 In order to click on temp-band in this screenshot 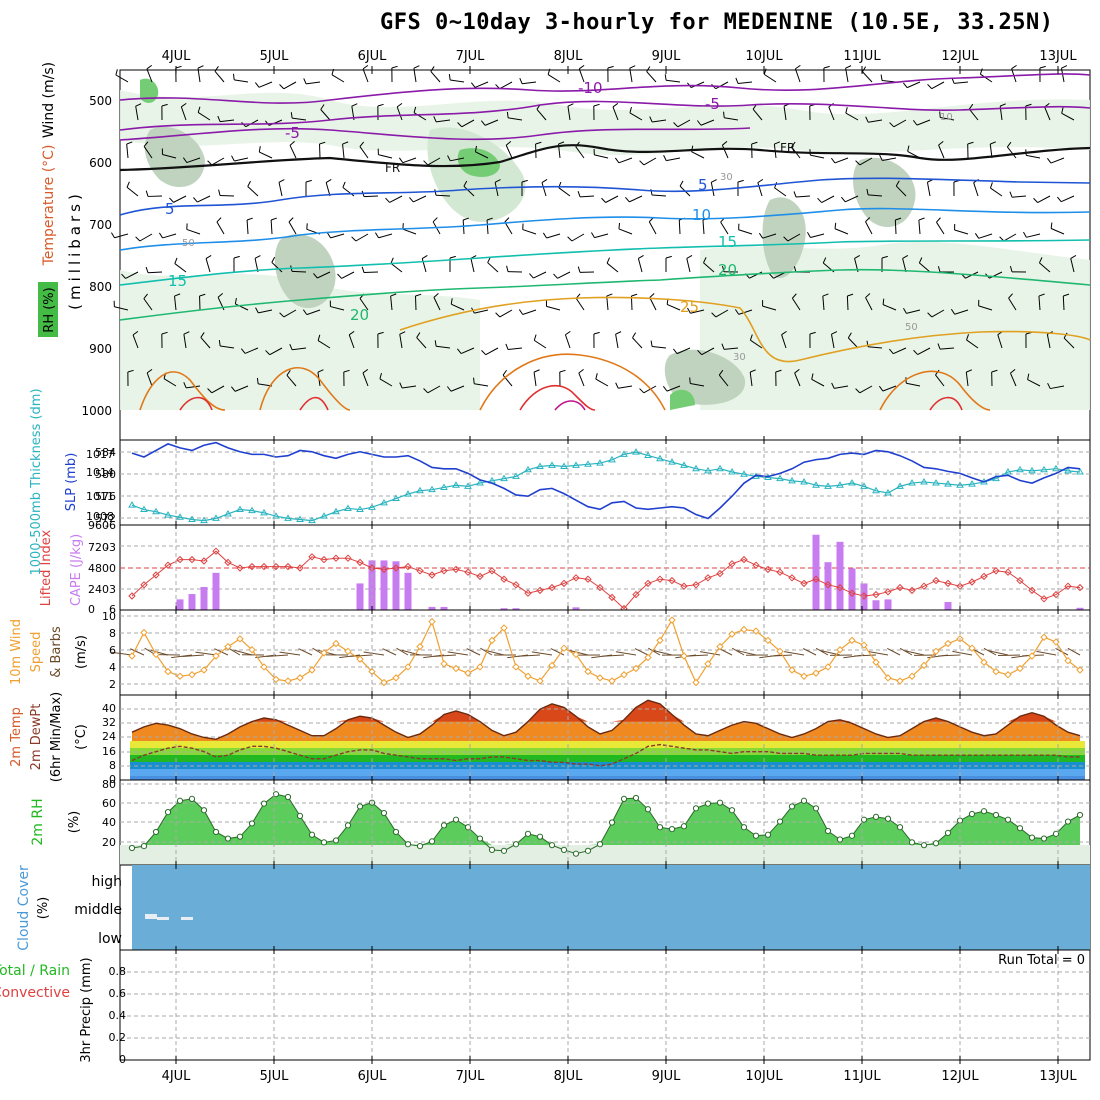, I will do `click(607, 744)`.